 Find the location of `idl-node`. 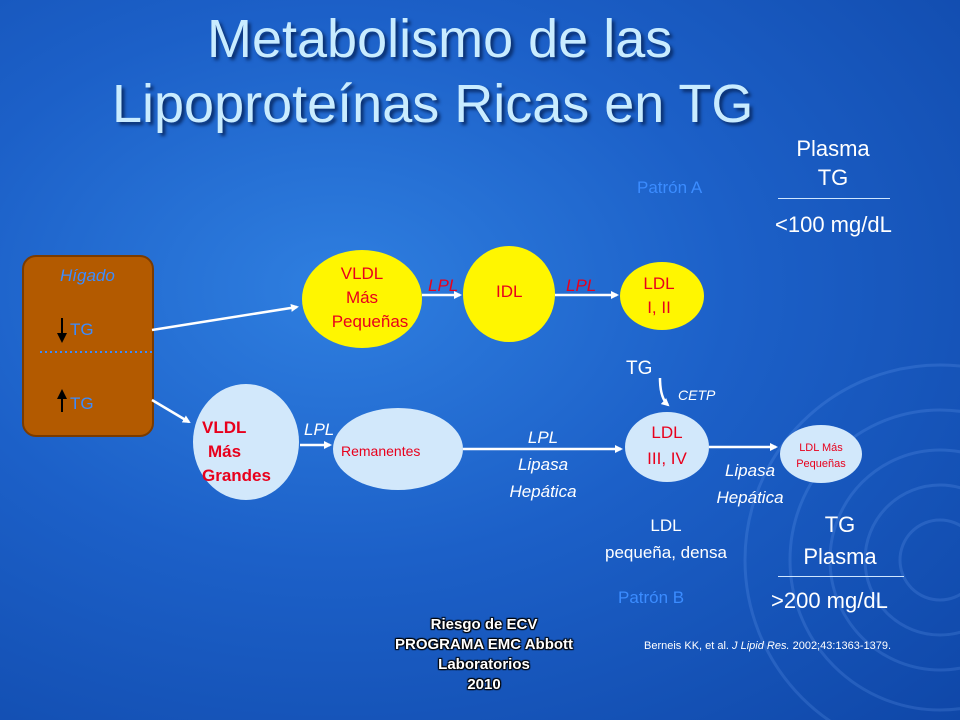

idl-node is located at coordinates (509, 294).